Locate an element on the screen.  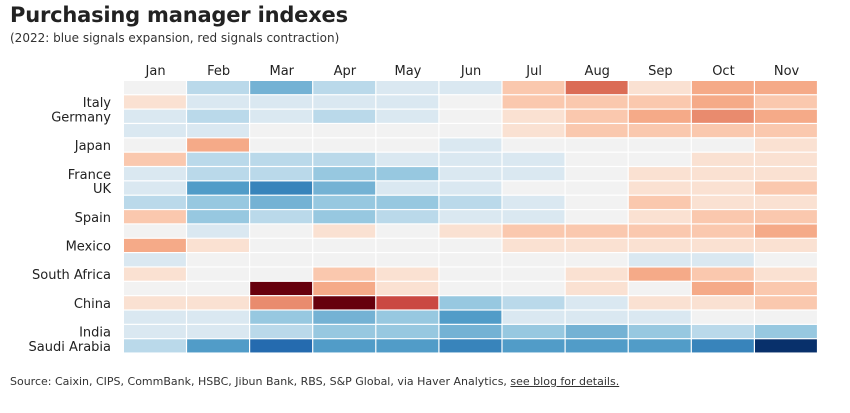
row-label-mexico: Mexico is located at coordinates (88, 247).